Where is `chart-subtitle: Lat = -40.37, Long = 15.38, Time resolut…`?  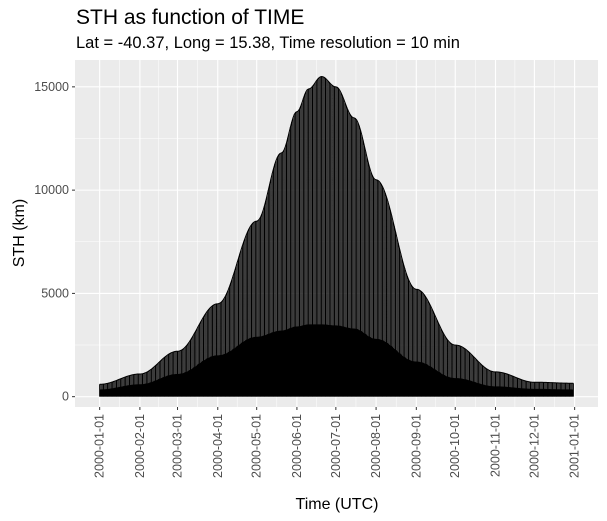
chart-subtitle: Lat = -40.37, Long = 15.38, Time resolut… is located at coordinates (268, 43).